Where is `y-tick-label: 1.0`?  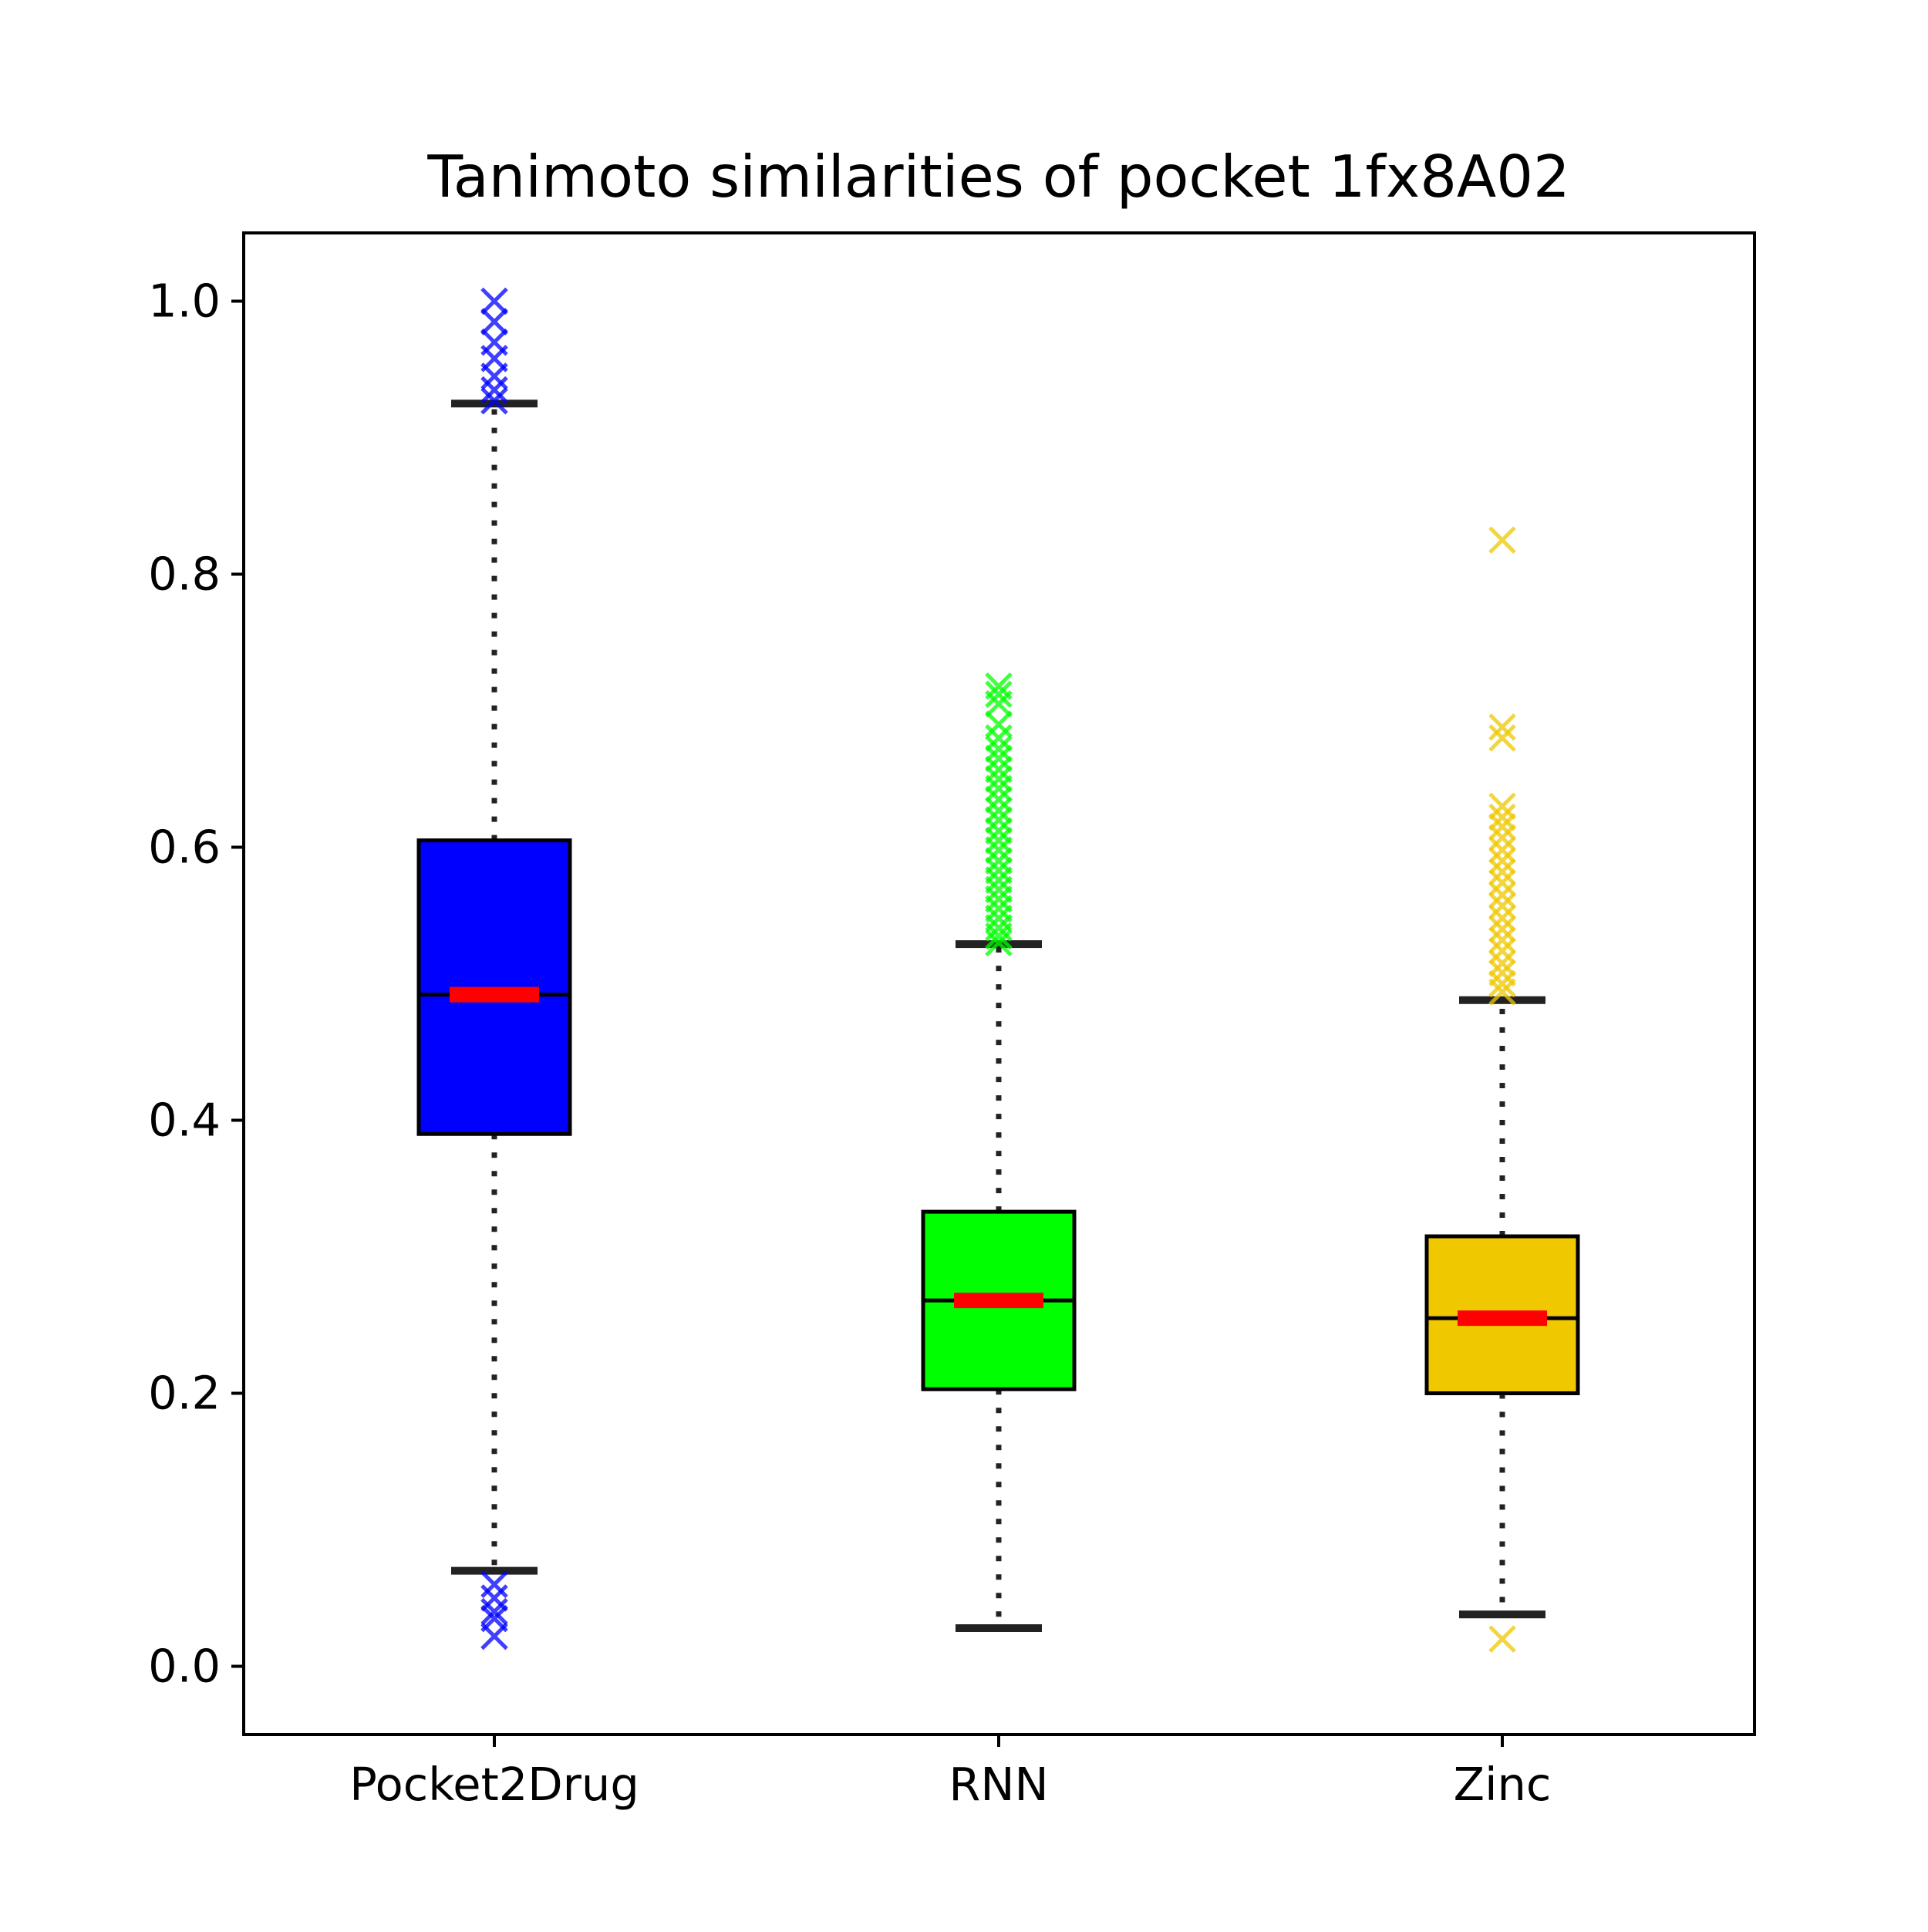
y-tick-label: 1.0 is located at coordinates (184, 301).